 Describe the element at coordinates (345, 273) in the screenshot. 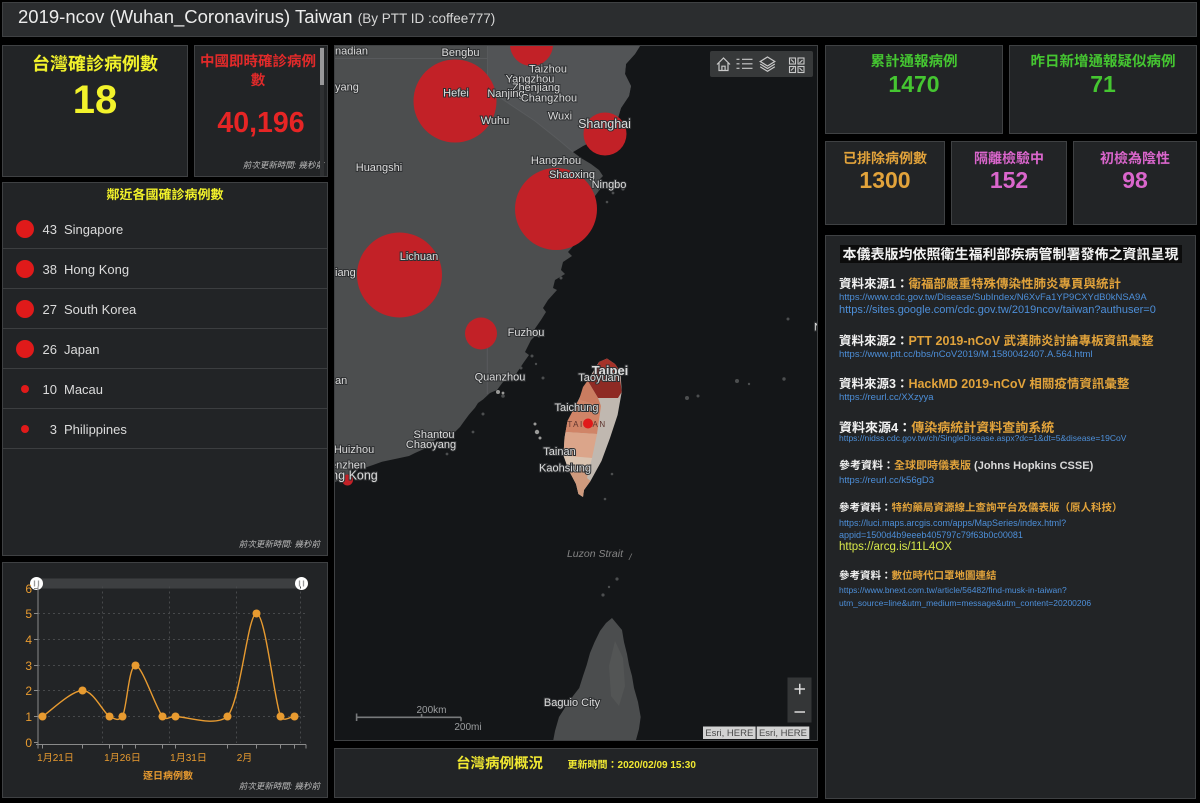

I see `svg-text: iang` at that location.